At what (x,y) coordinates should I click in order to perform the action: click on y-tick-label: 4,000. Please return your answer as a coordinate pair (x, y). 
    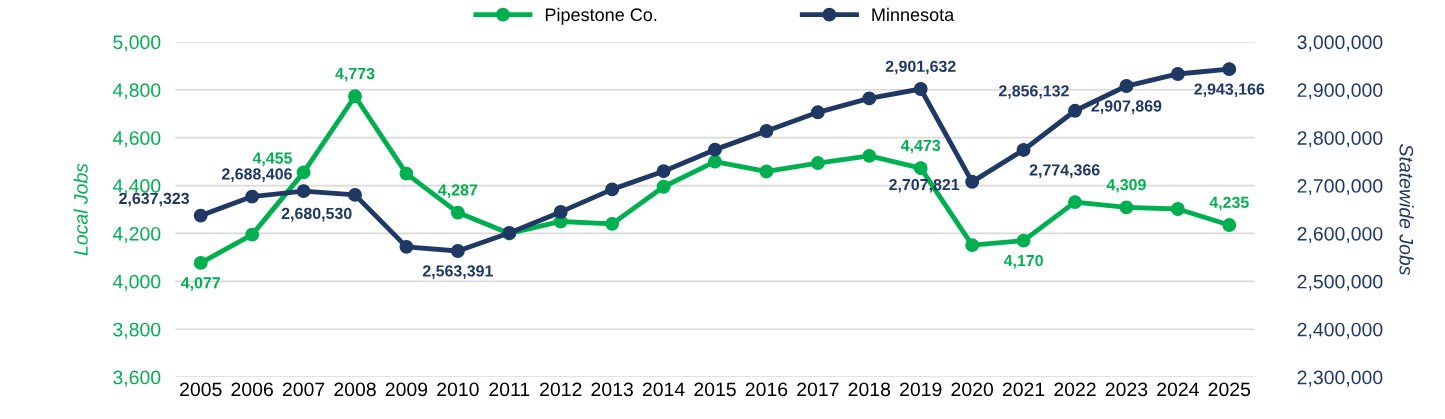
    Looking at the image, I should click on (136, 282).